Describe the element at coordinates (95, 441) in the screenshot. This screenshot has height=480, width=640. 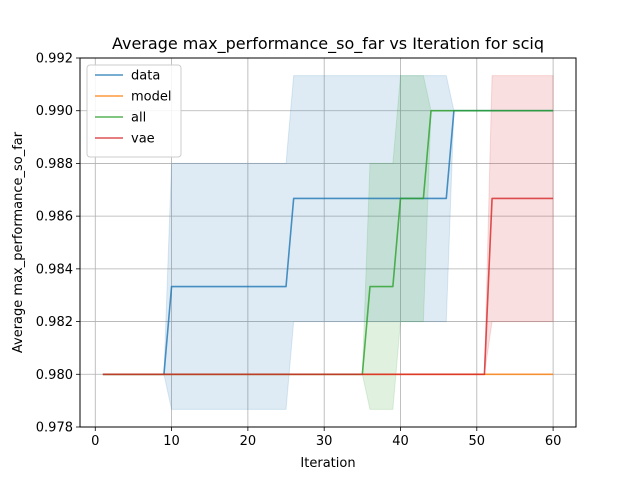
I see `x-tick-label: 0` at that location.